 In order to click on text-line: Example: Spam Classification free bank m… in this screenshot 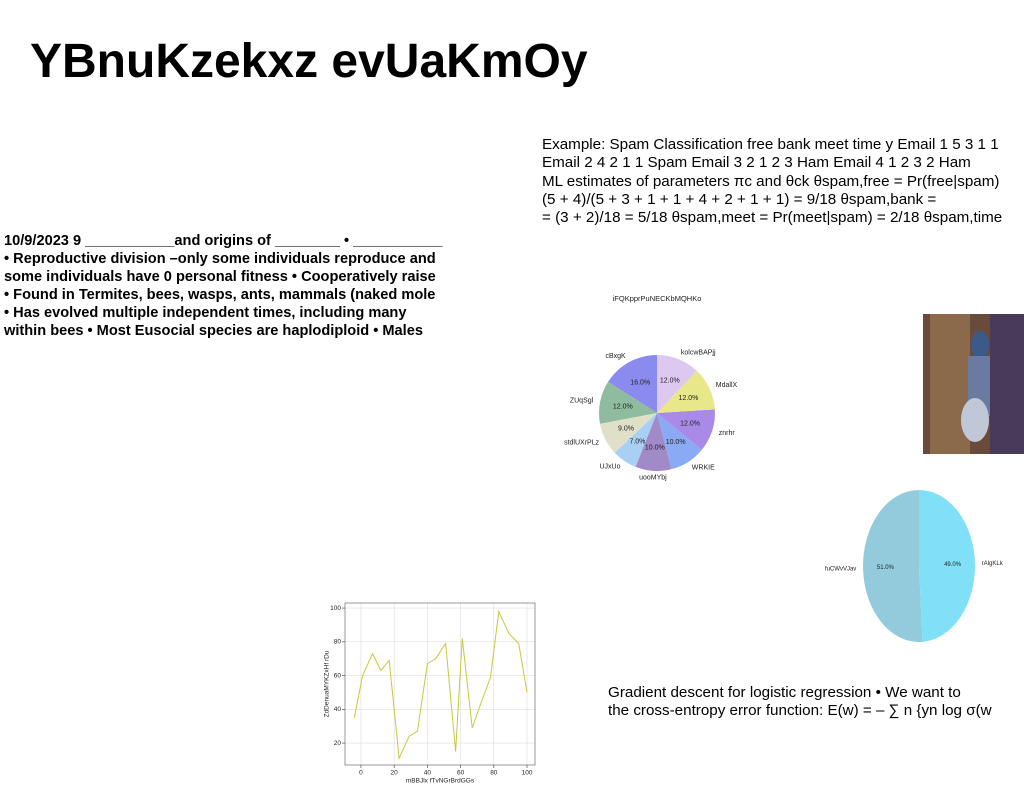, I will do `click(770, 144)`.